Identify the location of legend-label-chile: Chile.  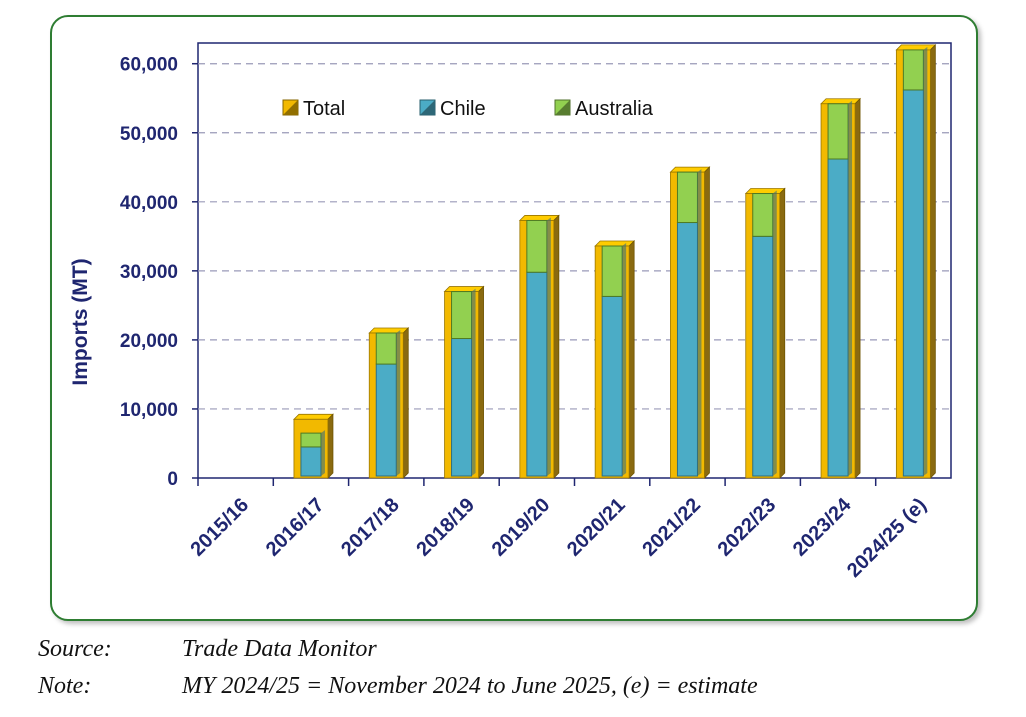
(463, 109).